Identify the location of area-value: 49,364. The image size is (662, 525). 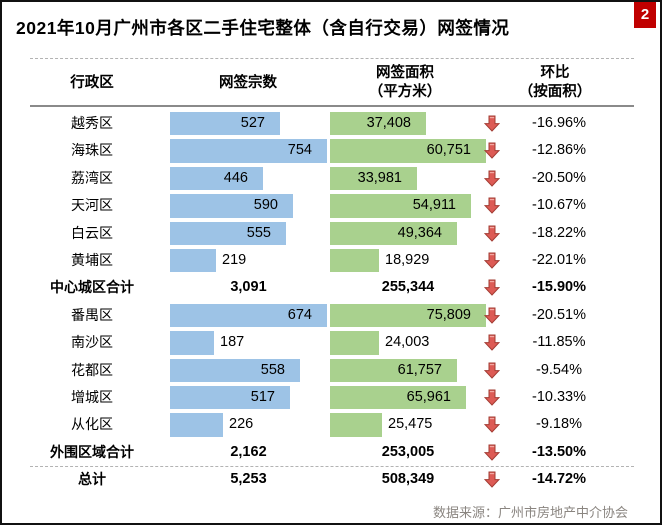
(419, 232).